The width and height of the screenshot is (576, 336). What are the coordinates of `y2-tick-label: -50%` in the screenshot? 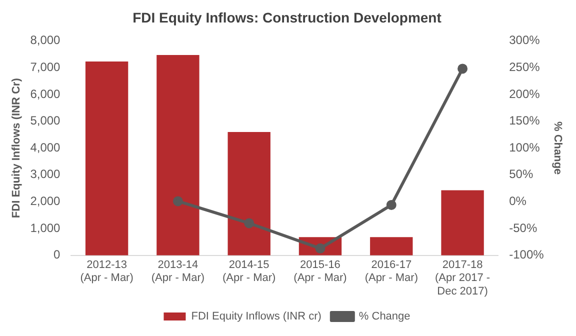 It's located at (523, 227).